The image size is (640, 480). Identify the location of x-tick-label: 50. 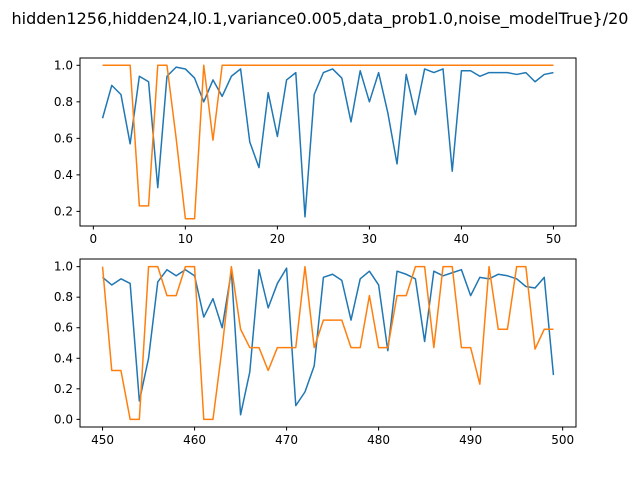
(553, 239).